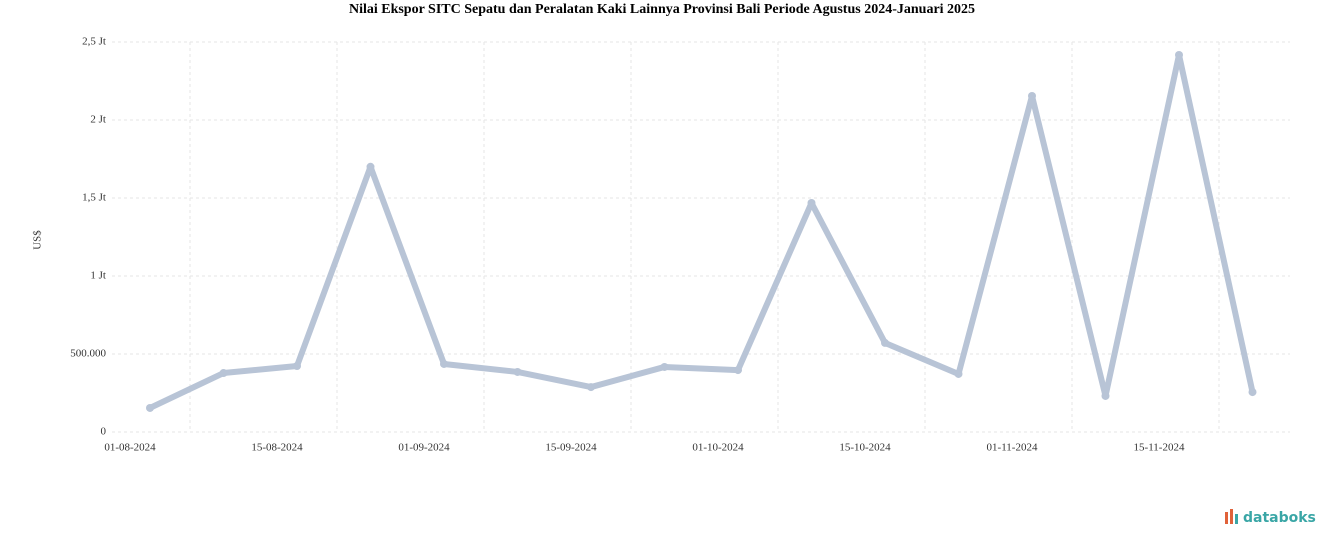 This screenshot has height=547, width=1324. What do you see at coordinates (104, 432) in the screenshot?
I see `y-tick-label: 0` at bounding box center [104, 432].